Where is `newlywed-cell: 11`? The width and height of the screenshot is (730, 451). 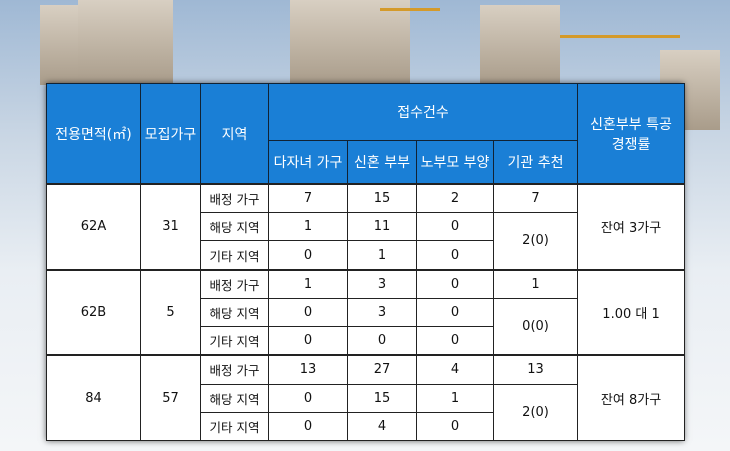 newlywed-cell: 11 is located at coordinates (382, 227).